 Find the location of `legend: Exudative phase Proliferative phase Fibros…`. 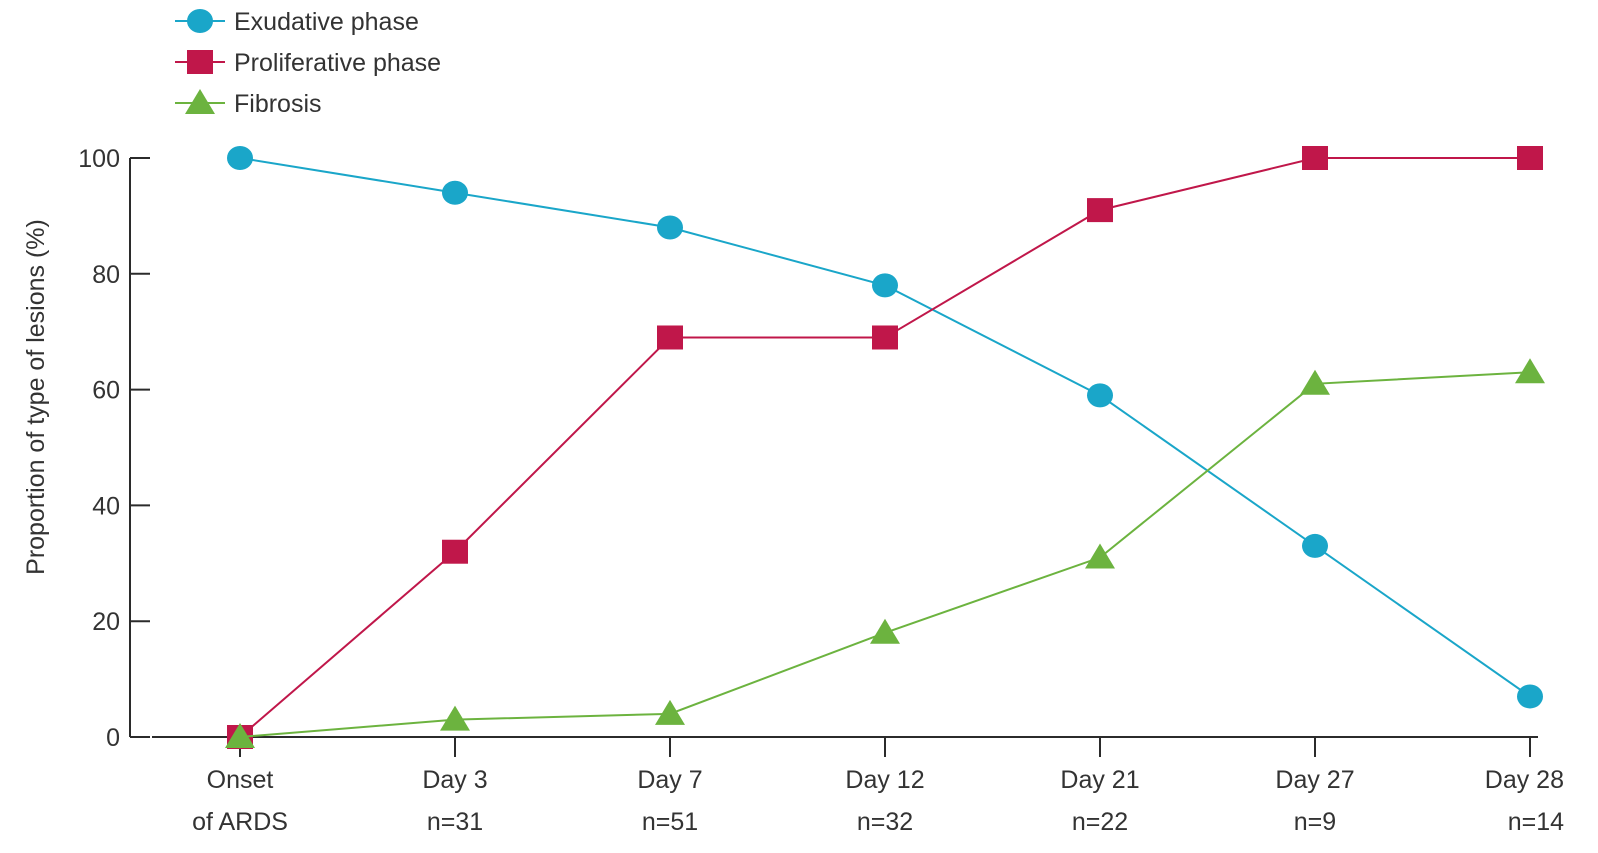

legend: Exudative phase Proliferative phase Fibros… is located at coordinates (308, 63).